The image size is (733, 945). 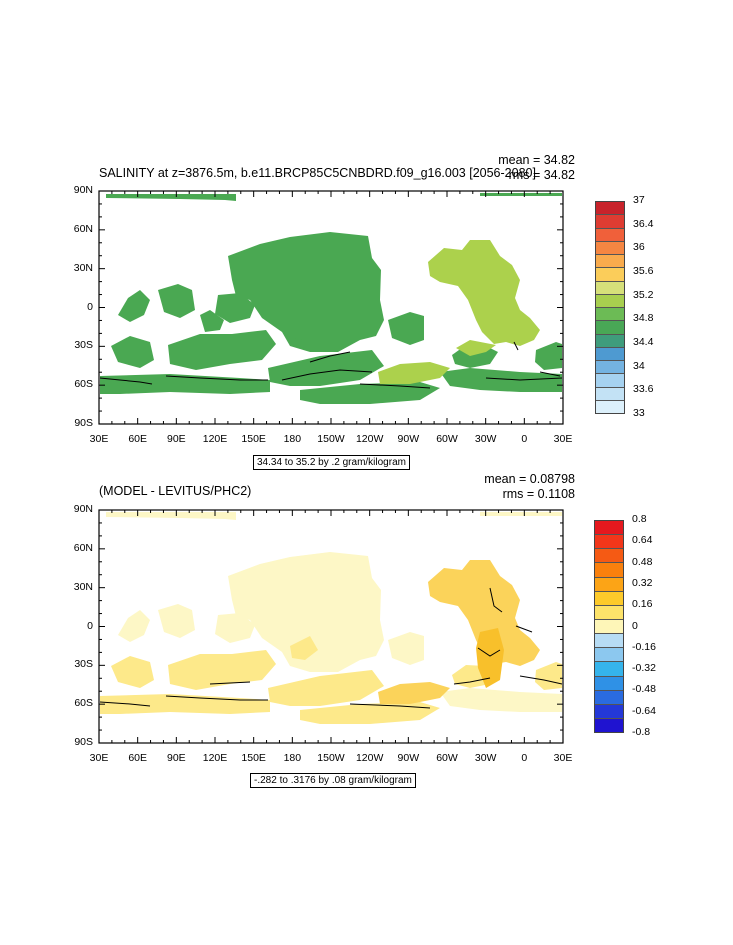 I want to click on top-lon-label: 0, so click(x=524, y=439).